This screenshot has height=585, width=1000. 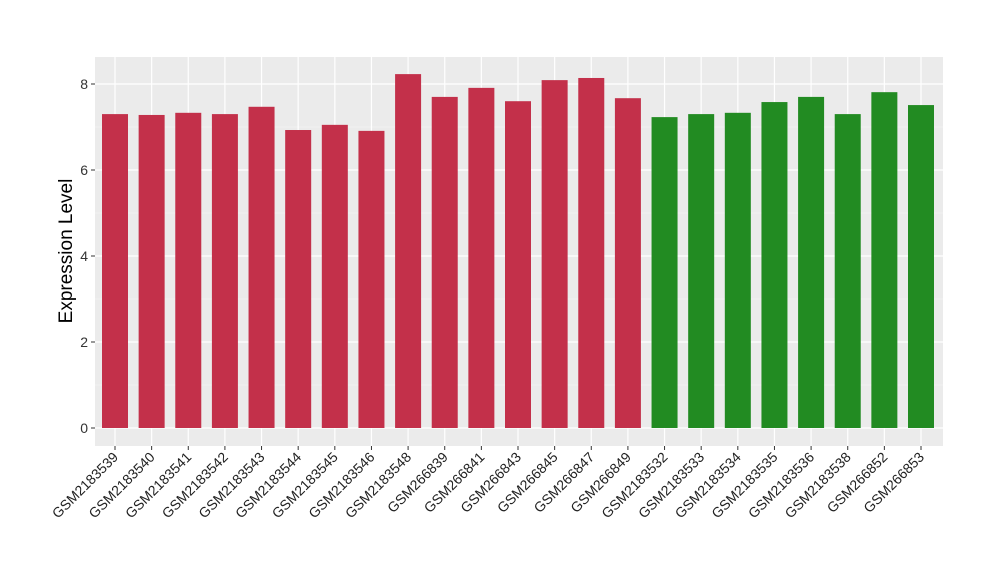 What do you see at coordinates (224, 271) in the screenshot?
I see `bar-GSM2183542` at bounding box center [224, 271].